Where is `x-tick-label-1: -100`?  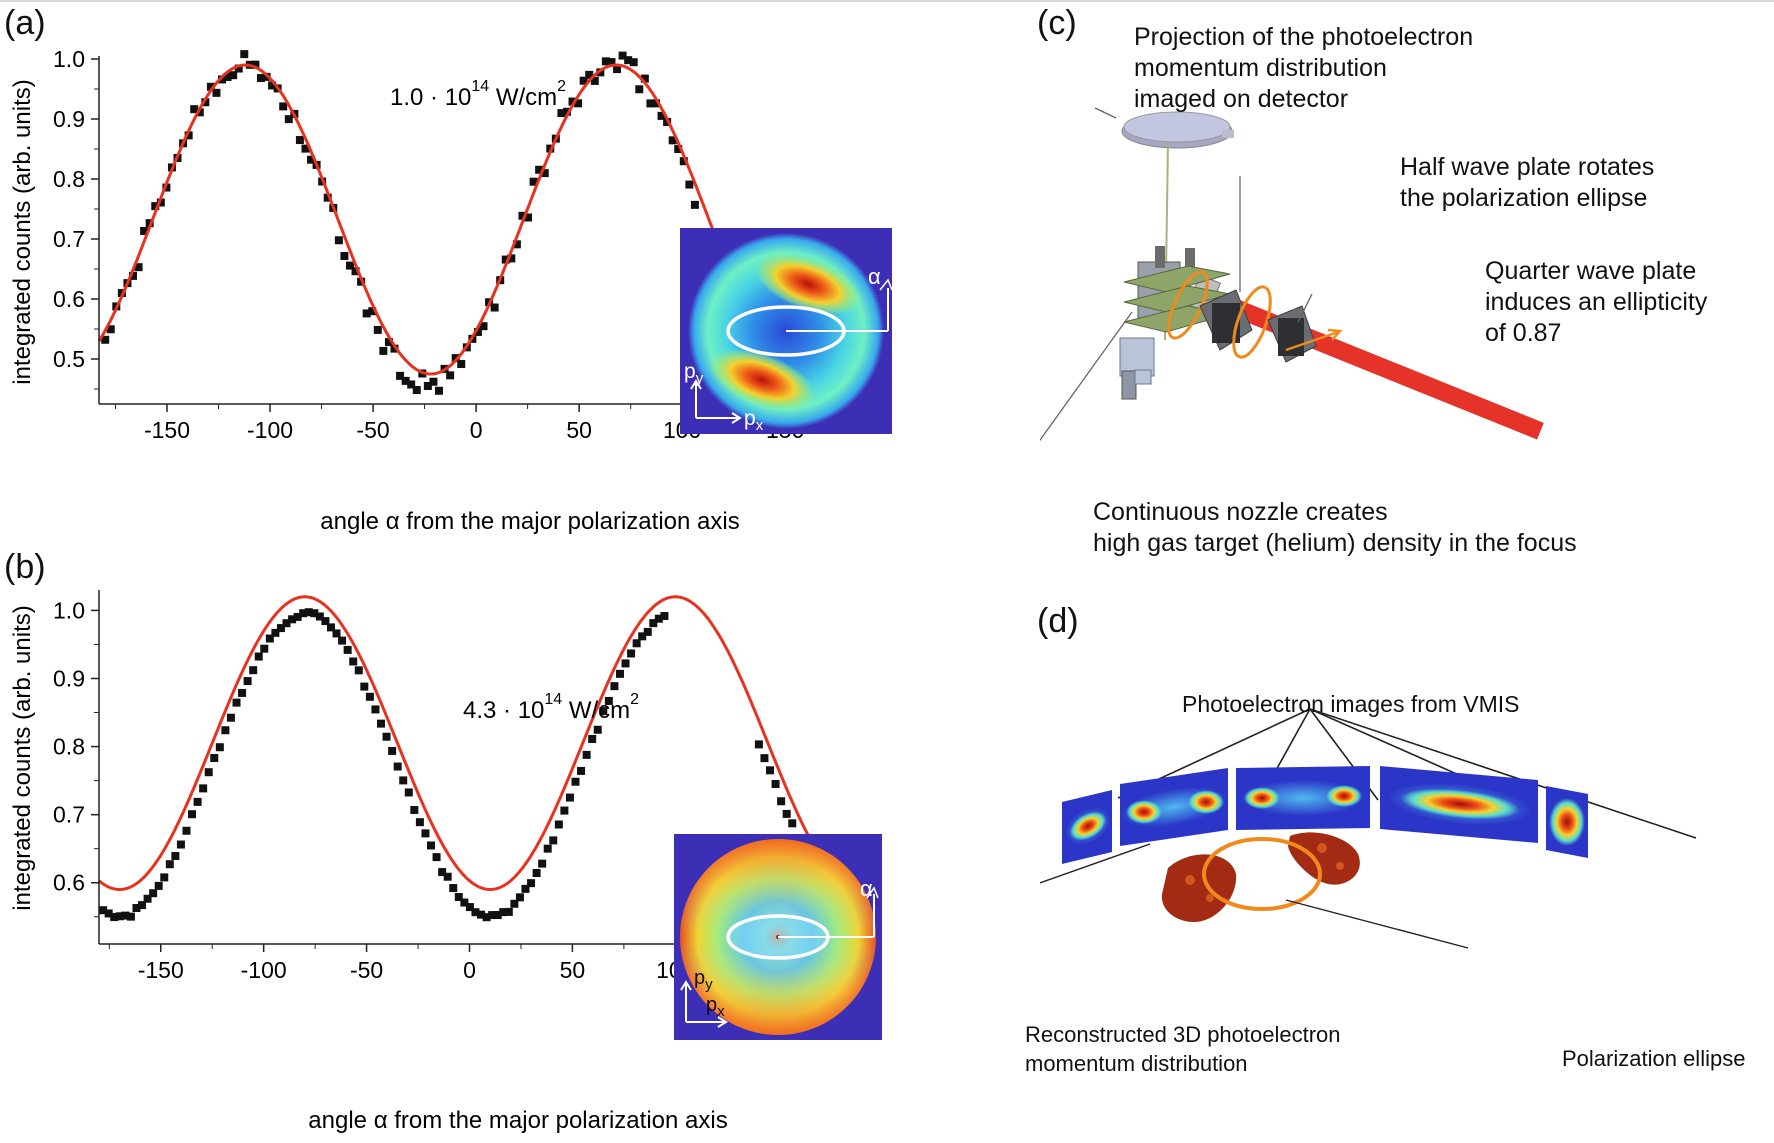 x-tick-label-1: -100 is located at coordinates (264, 970).